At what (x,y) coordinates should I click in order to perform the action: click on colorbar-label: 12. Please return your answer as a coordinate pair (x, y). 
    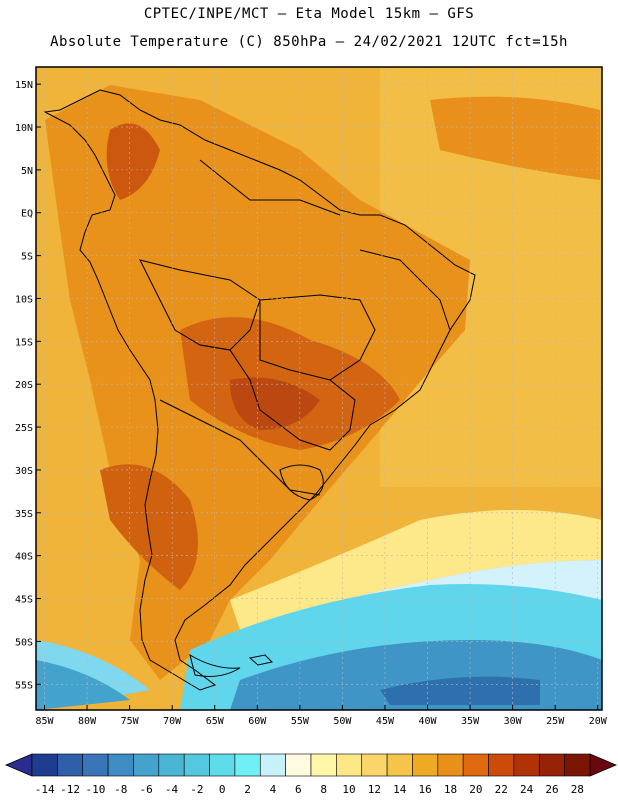
    Looking at the image, I should click on (374, 789).